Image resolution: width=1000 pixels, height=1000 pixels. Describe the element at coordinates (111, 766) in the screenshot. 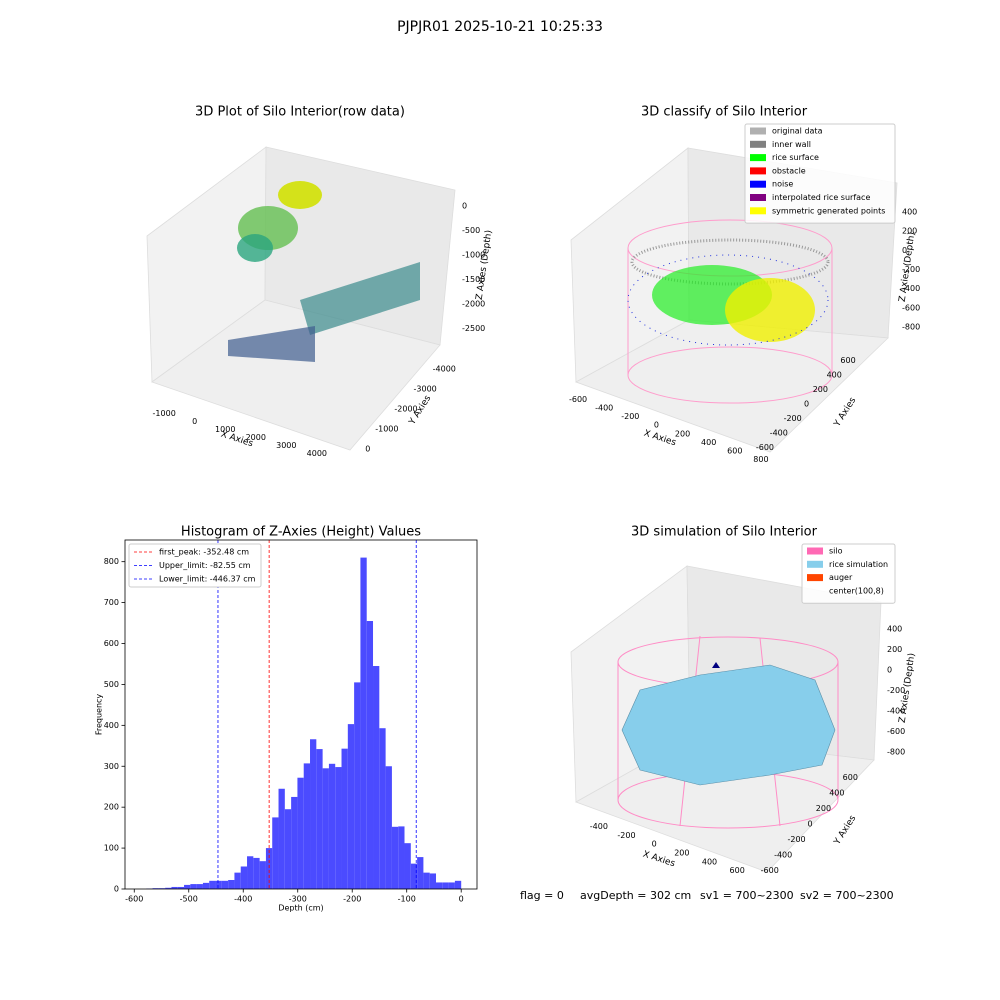

I see `y-tick-label: 300` at that location.